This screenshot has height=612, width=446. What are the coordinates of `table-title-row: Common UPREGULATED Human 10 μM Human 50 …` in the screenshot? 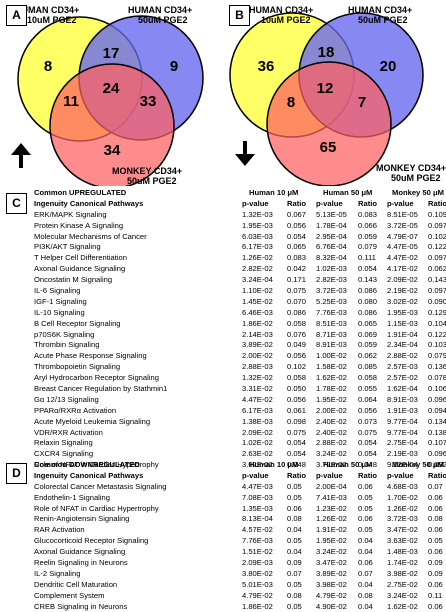 It's located at (225, 193).